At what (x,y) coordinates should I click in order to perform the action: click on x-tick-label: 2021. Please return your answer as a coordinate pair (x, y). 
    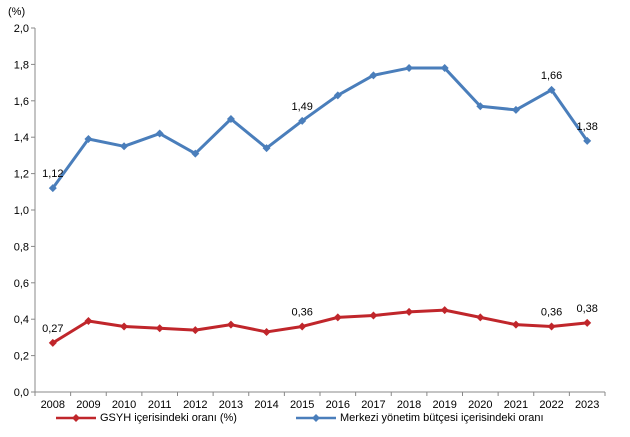
    Looking at the image, I should click on (516, 405).